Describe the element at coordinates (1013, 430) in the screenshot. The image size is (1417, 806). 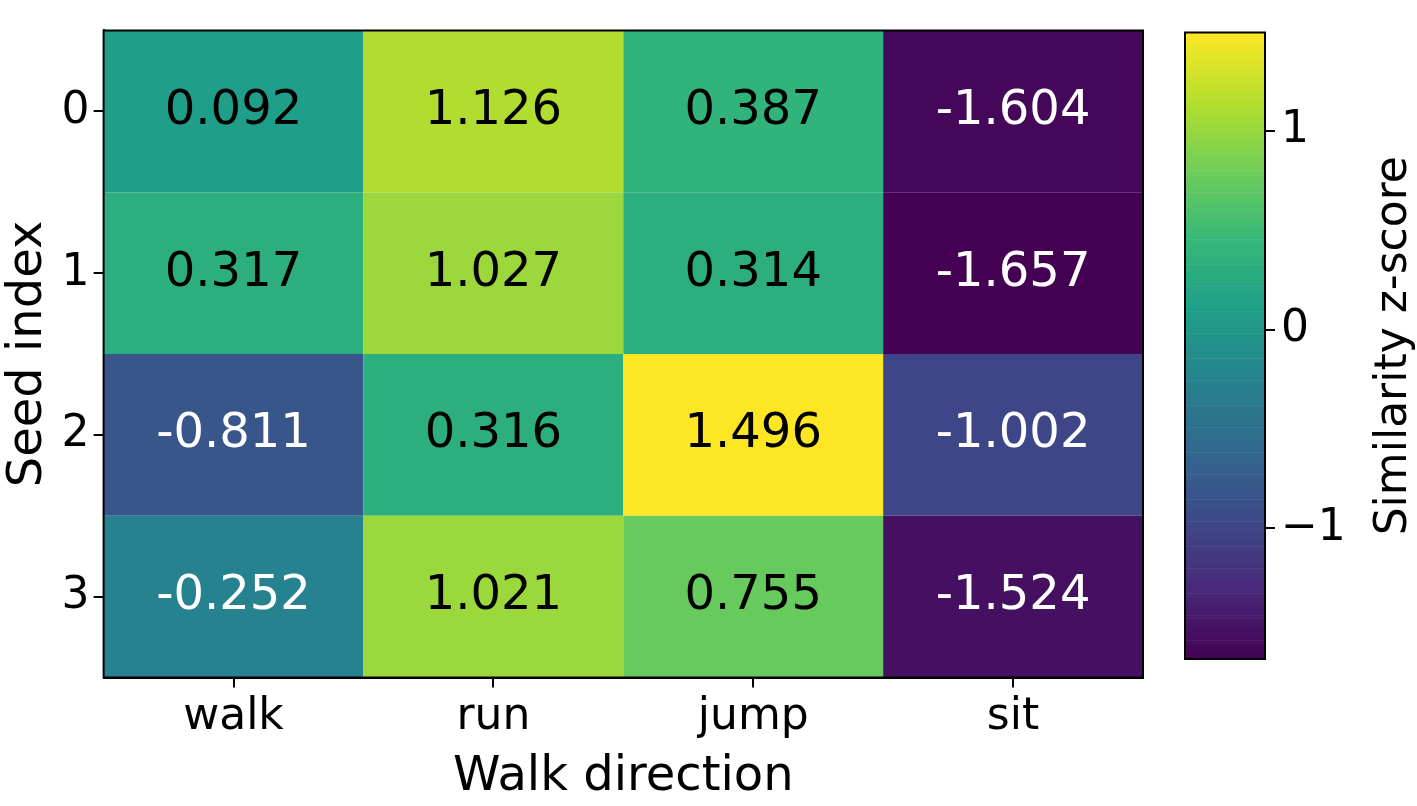
I see `data-label: -1.002` at that location.